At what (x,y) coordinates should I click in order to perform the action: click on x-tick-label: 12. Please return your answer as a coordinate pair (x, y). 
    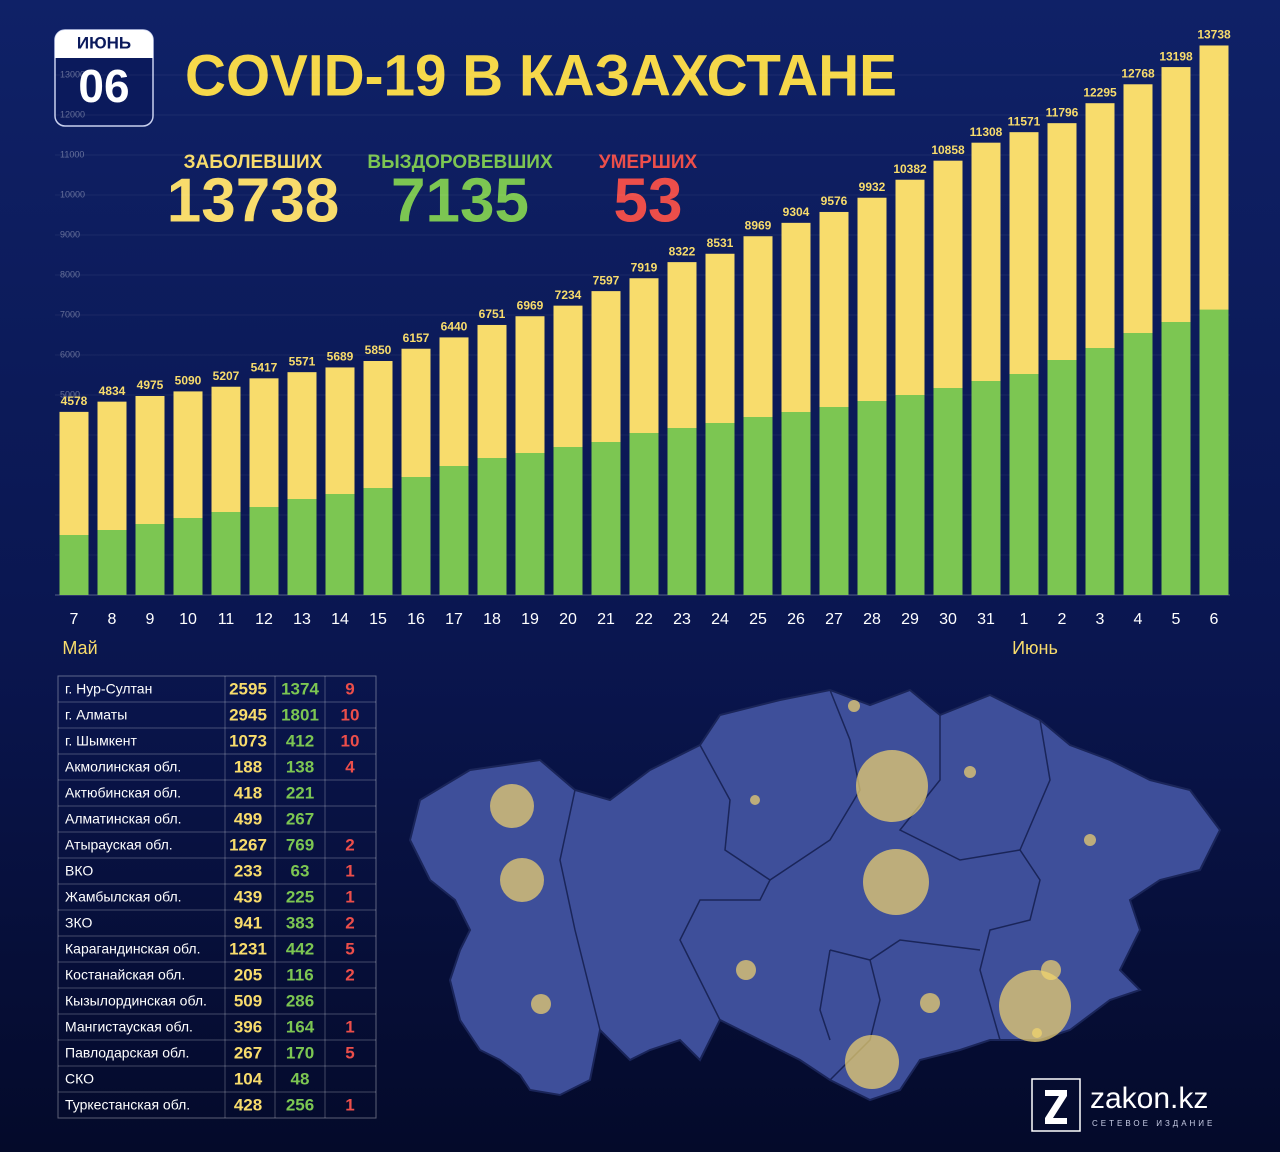
    Looking at the image, I should click on (264, 619).